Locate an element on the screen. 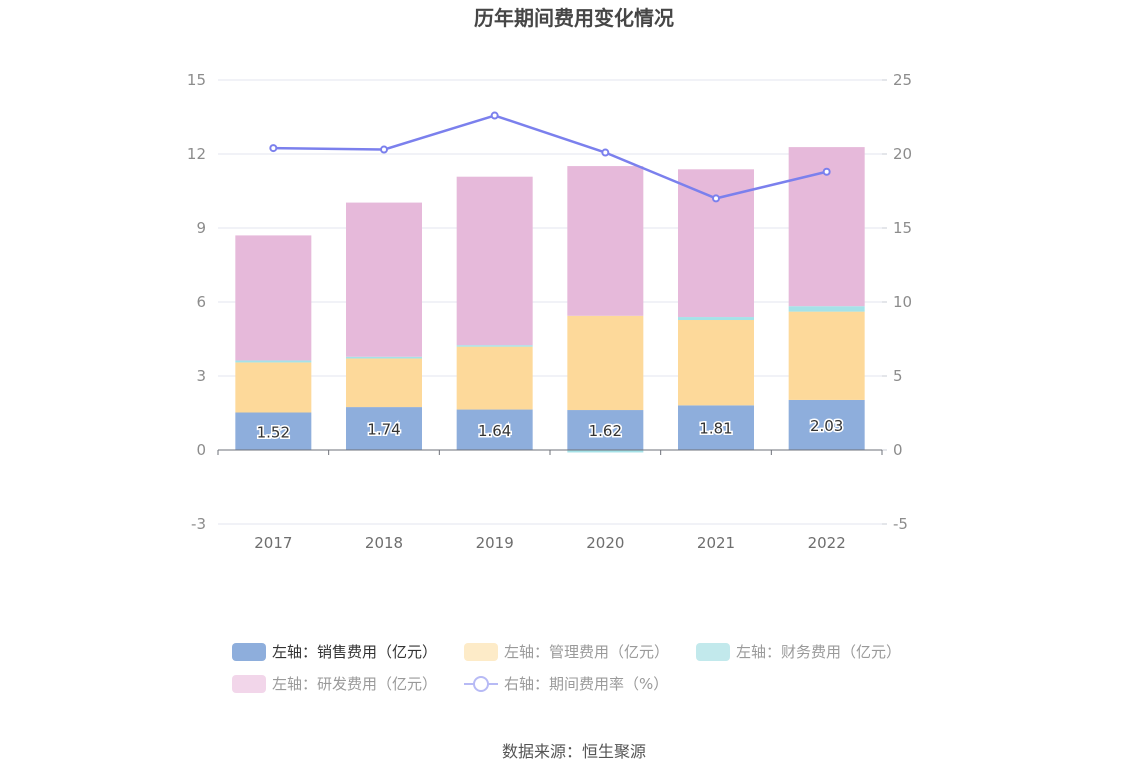 The image size is (1148, 776). bar-segment-1-2019 is located at coordinates (494, 429).